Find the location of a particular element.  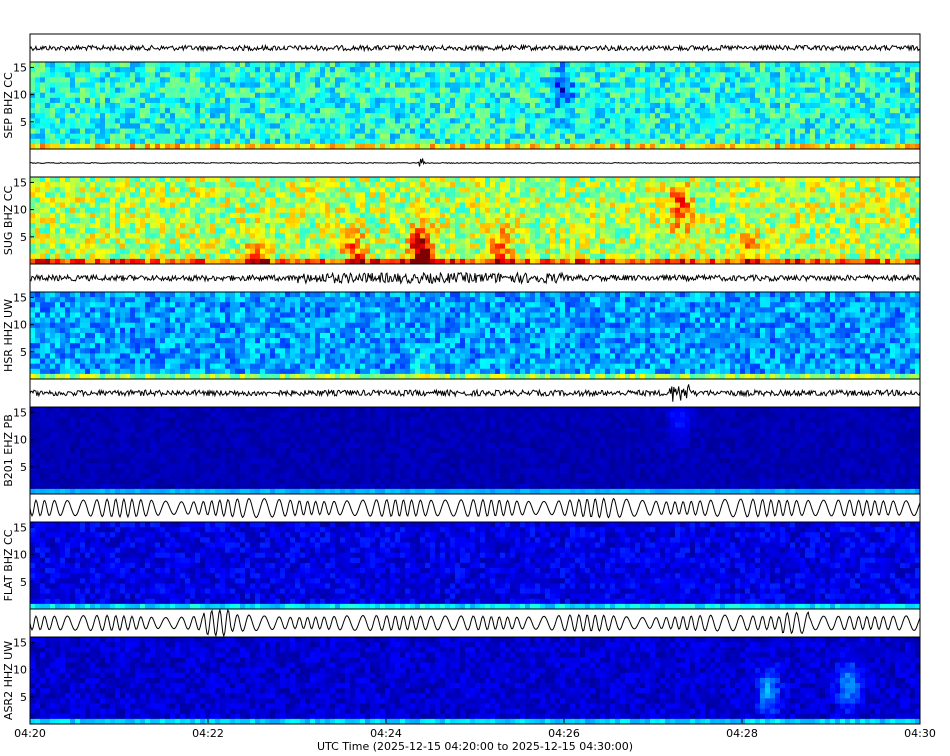

x-tick-label: 04:30 is located at coordinates (920, 733).